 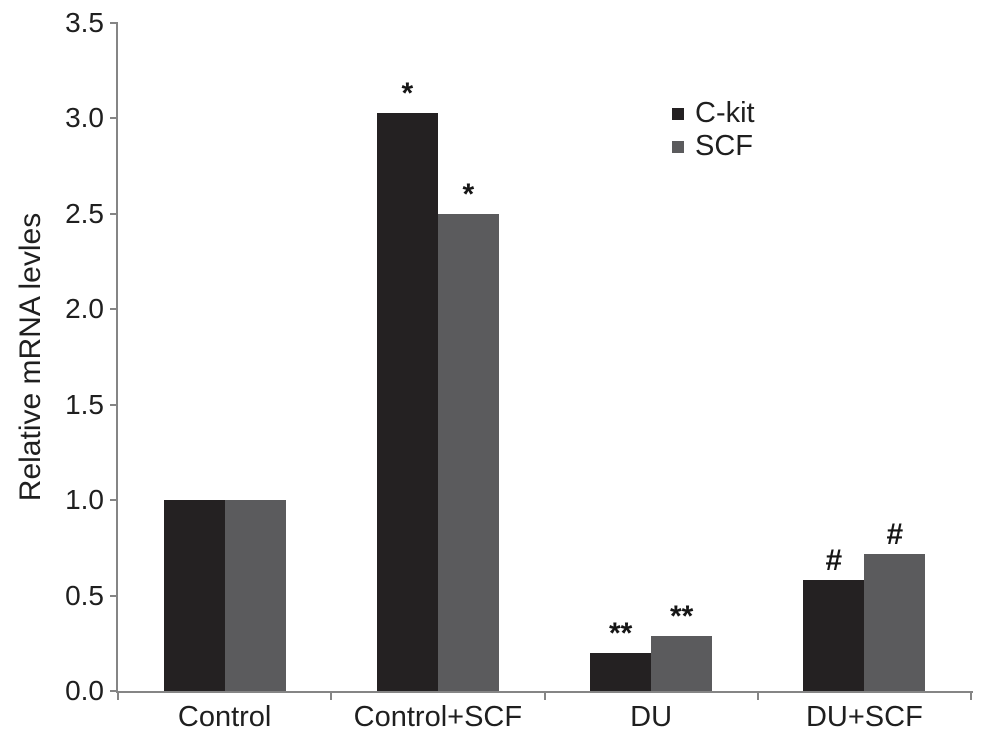 What do you see at coordinates (224, 717) in the screenshot?
I see `x-category-label-control: Control` at bounding box center [224, 717].